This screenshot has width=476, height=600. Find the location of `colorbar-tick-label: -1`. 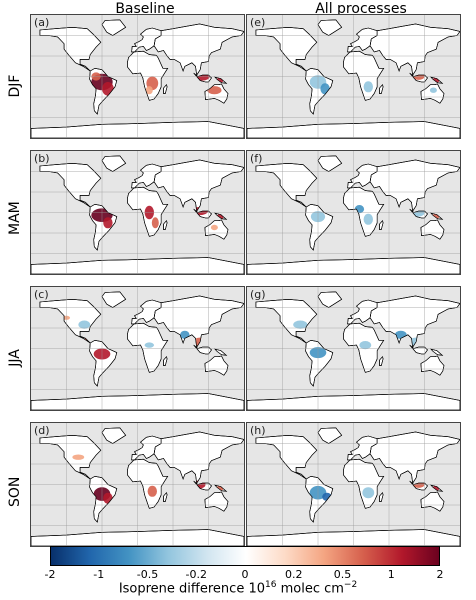

colorbar-tick-label: -1 is located at coordinates (99, 574).